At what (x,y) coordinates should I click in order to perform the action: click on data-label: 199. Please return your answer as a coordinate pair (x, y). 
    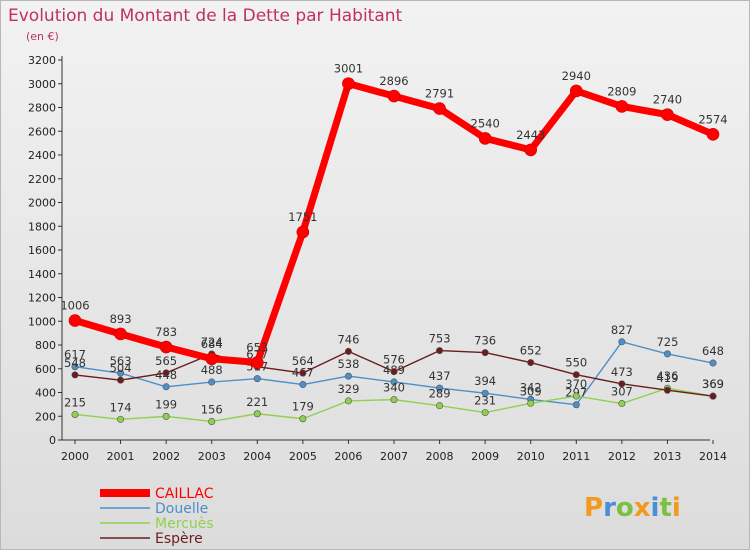
    Looking at the image, I should click on (166, 404).